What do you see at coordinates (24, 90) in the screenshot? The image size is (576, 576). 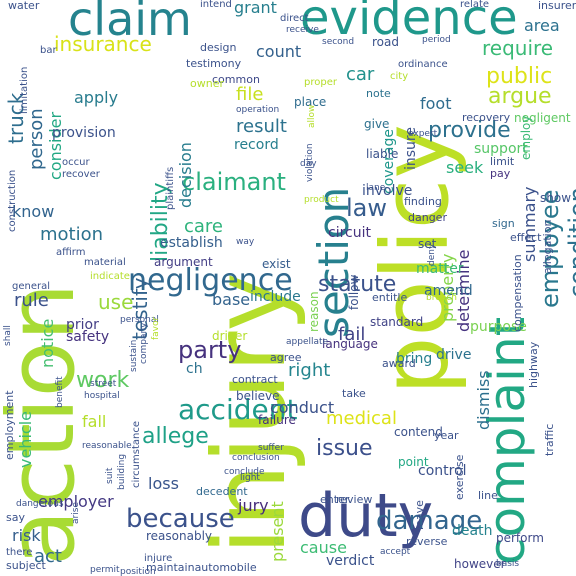 I see `cloud-word: limitation` at bounding box center [24, 90].